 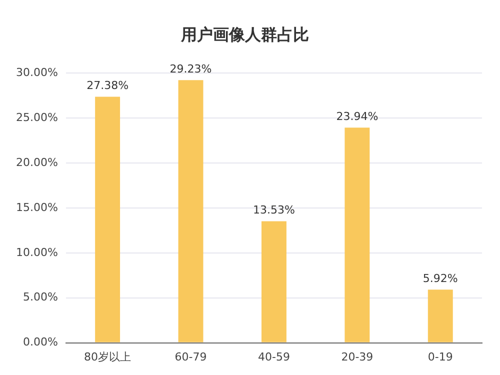 I want to click on y-tick-label: 25.00%, so click(x=37, y=117).